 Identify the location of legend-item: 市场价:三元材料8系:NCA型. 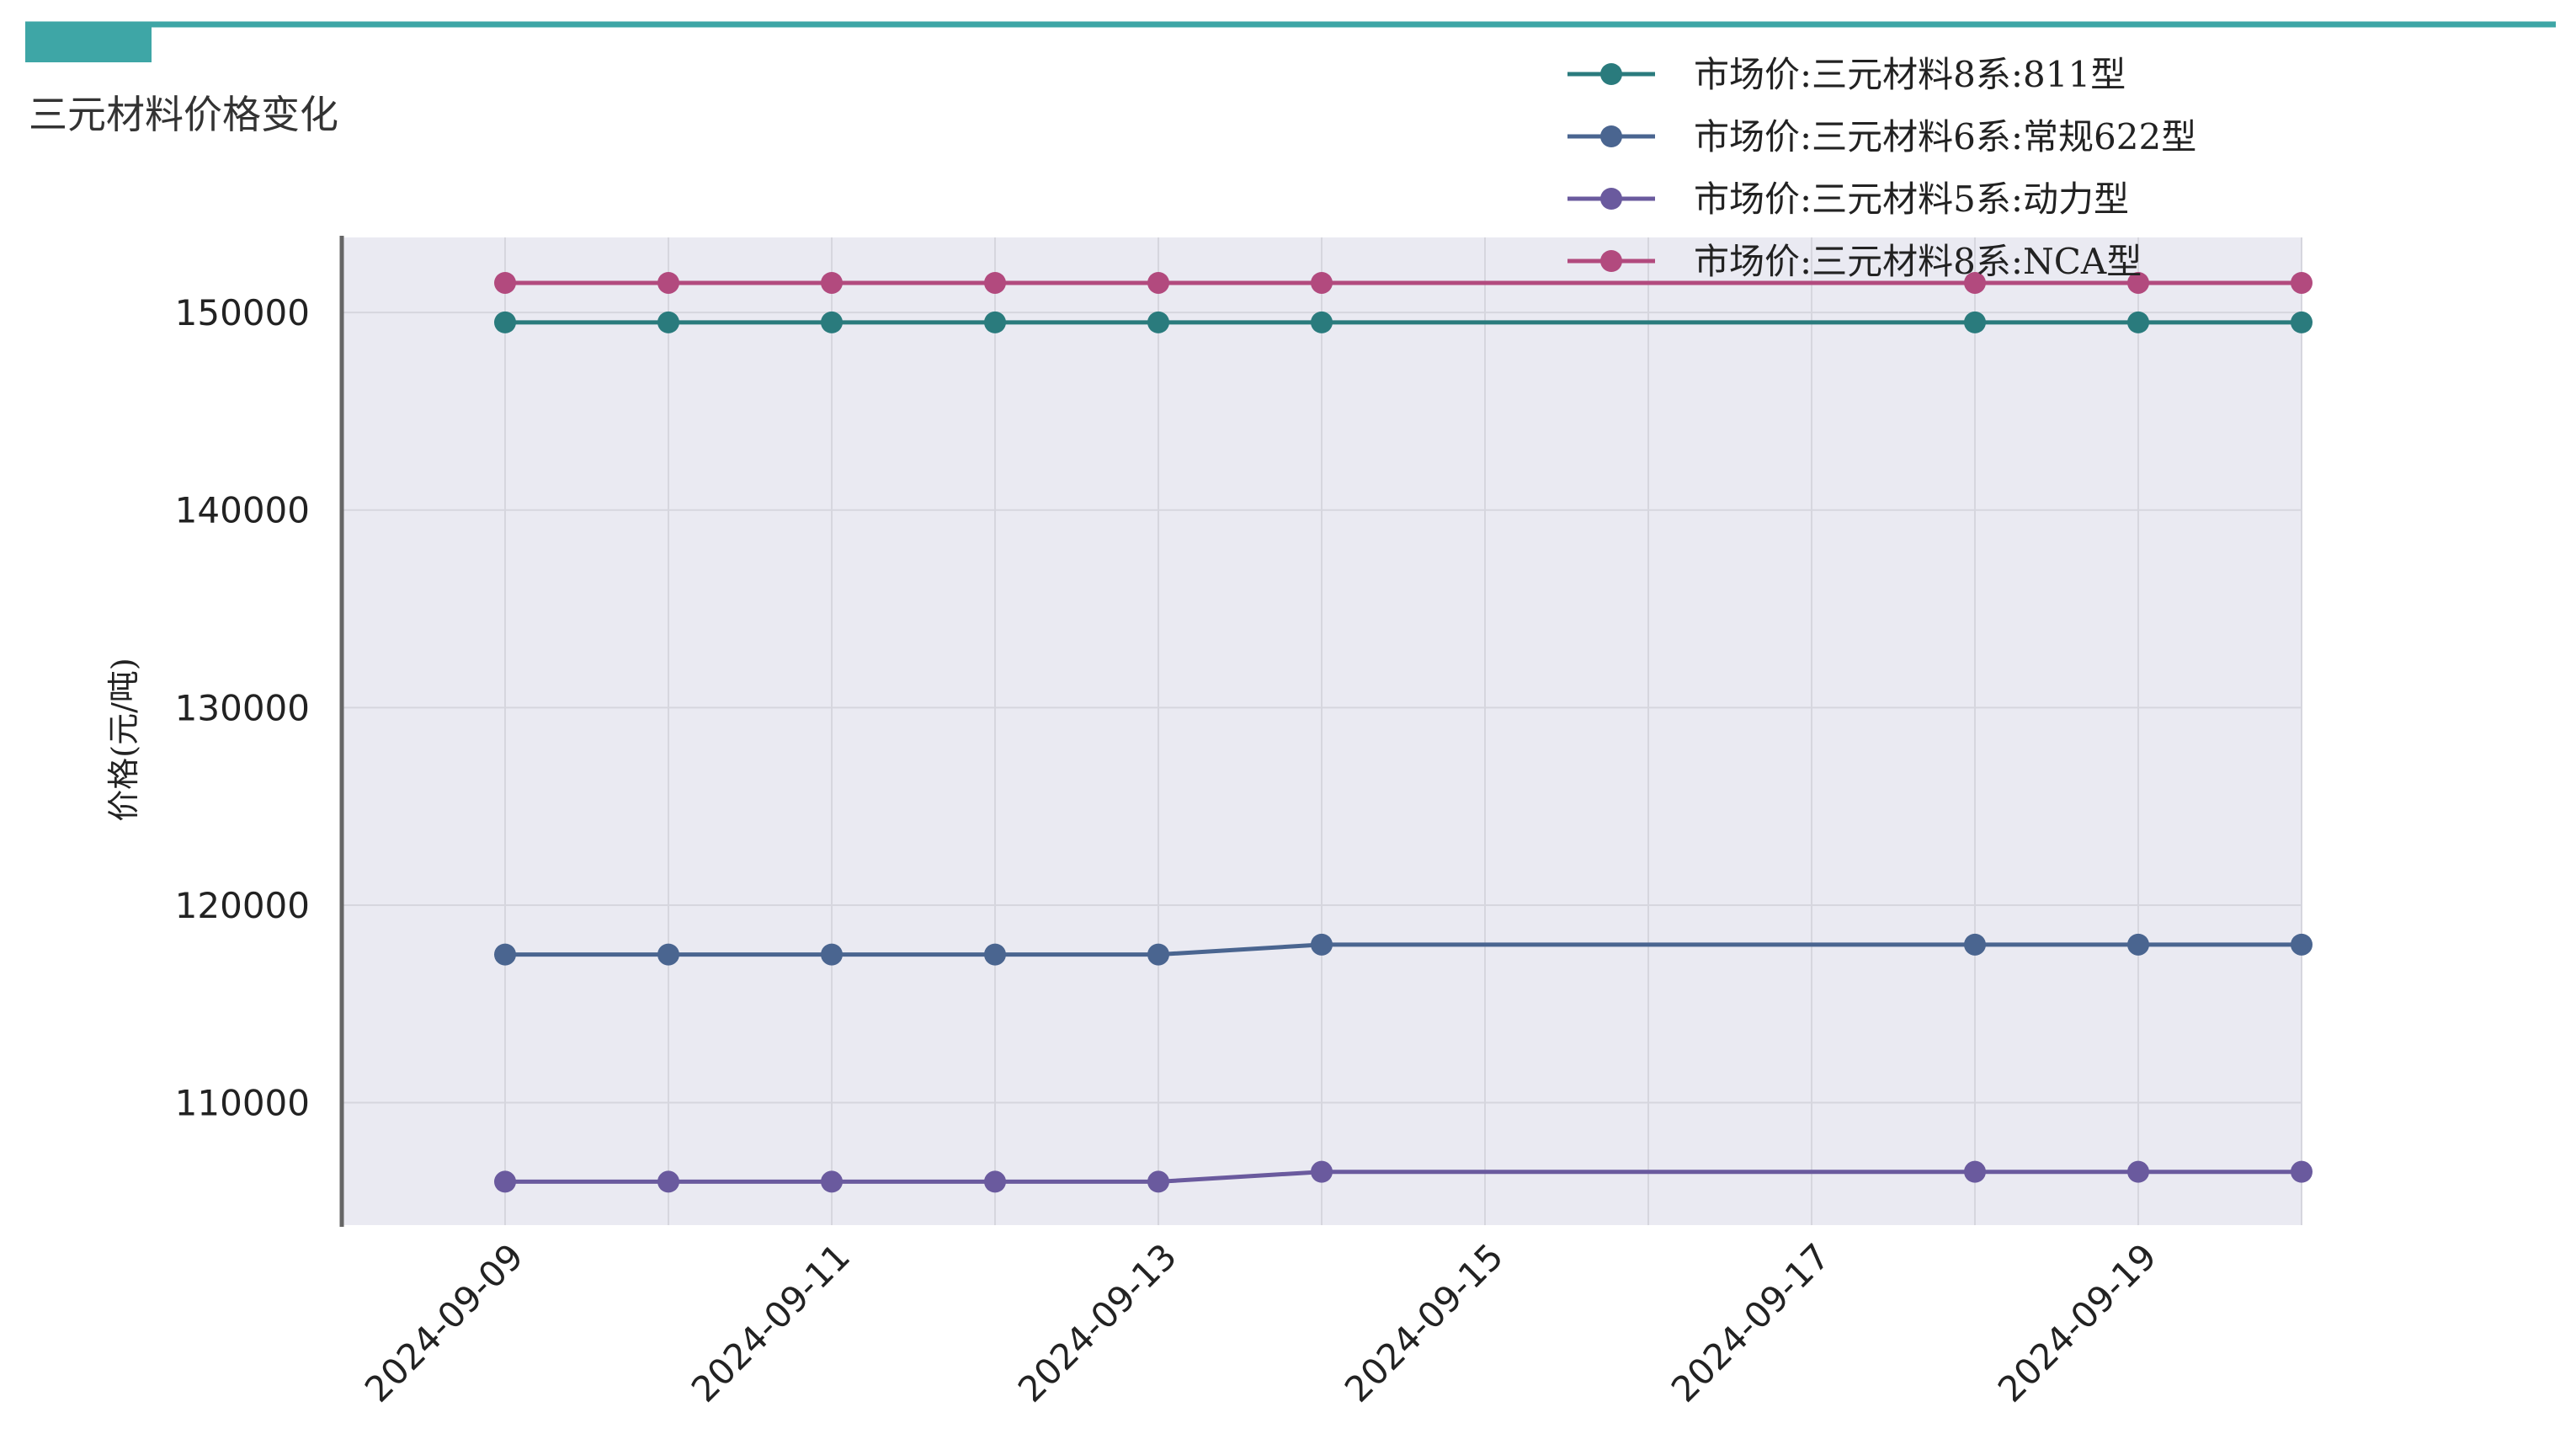
(1855, 261).